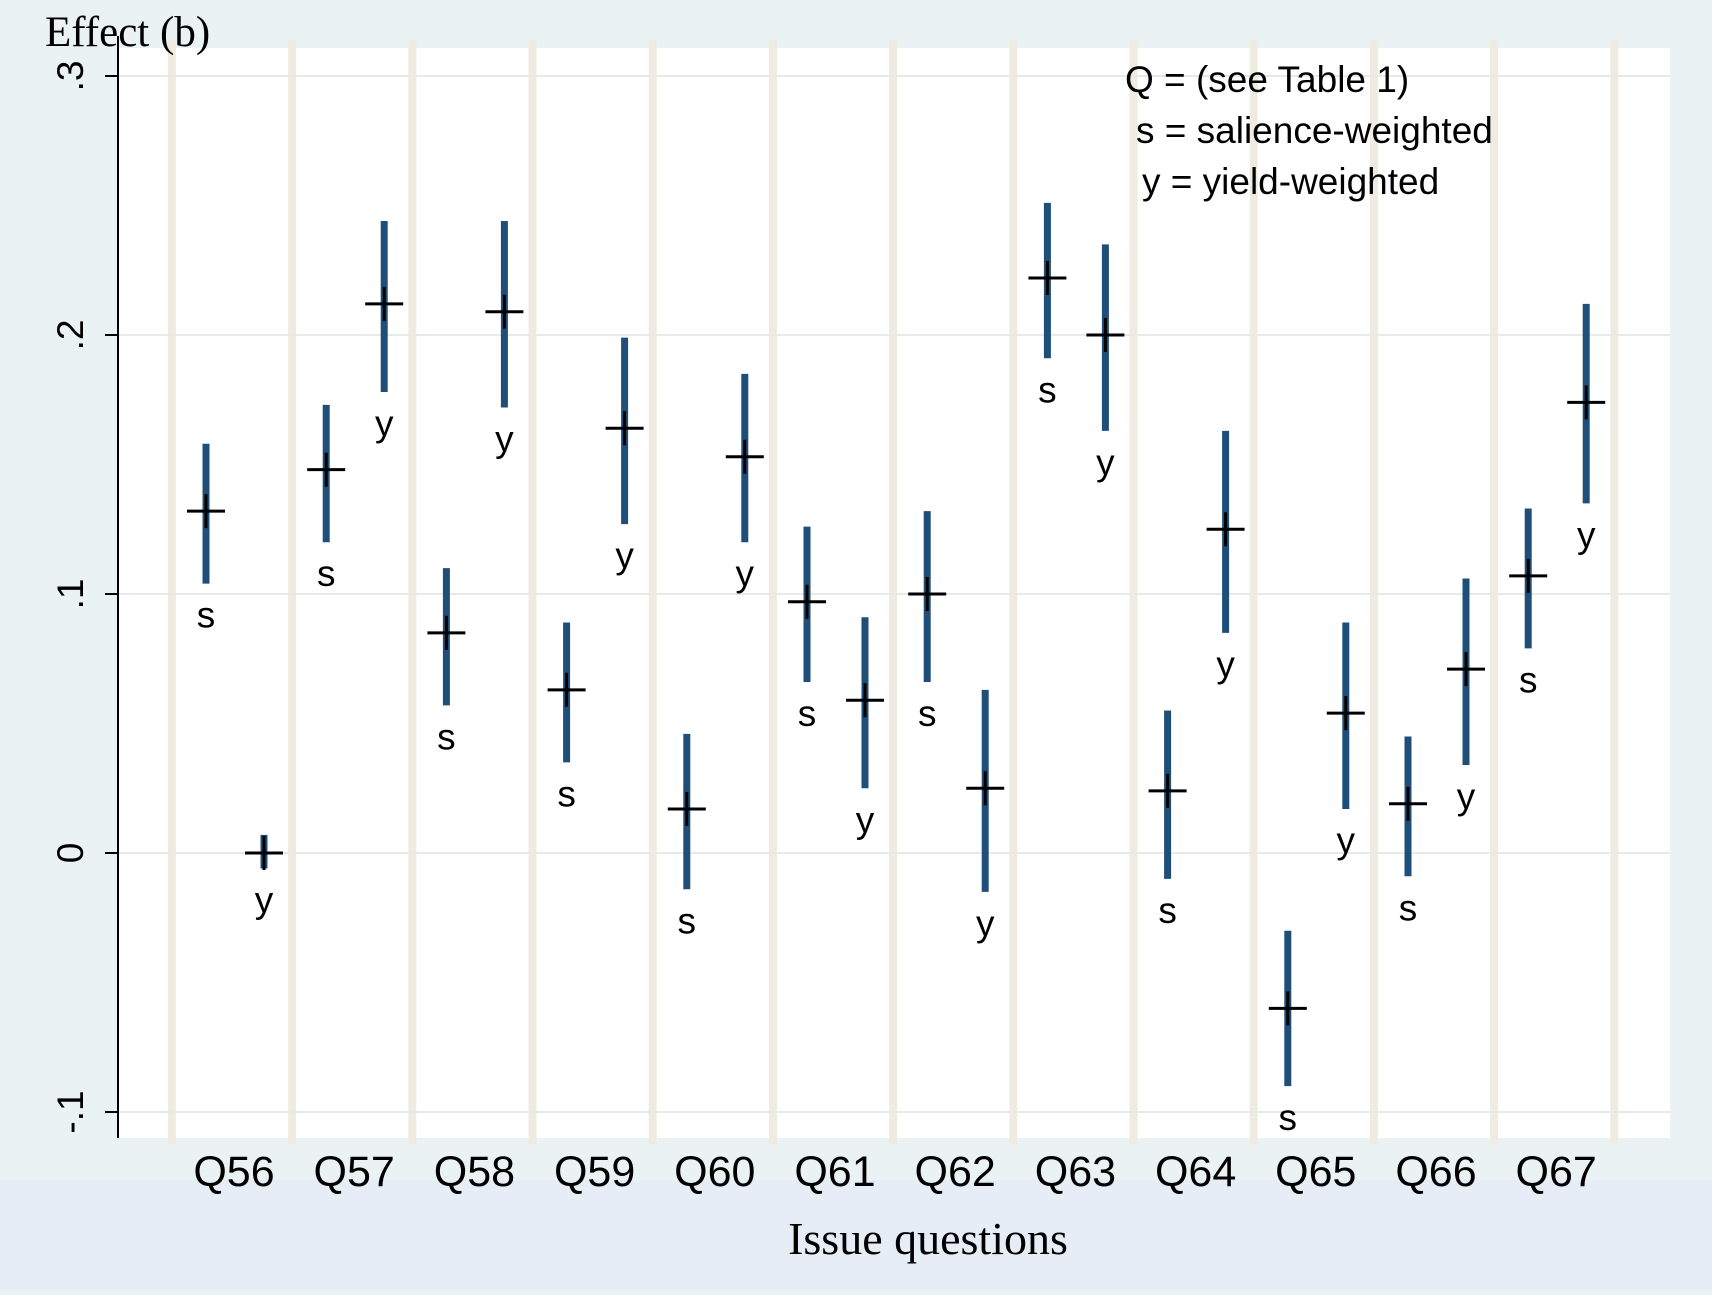 Image resolution: width=1712 pixels, height=1295 pixels. What do you see at coordinates (955, 1172) in the screenshot?
I see `x-tick-label: Q62` at bounding box center [955, 1172].